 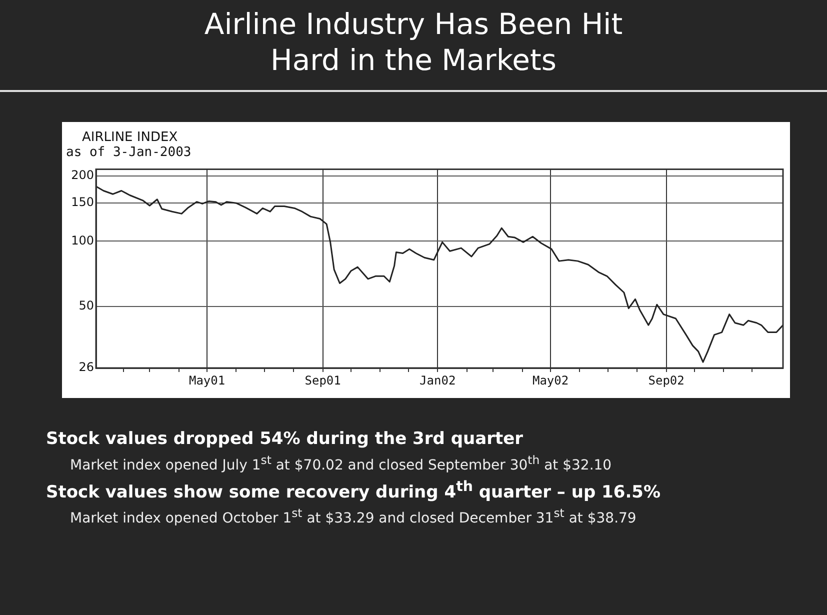 What do you see at coordinates (86, 305) in the screenshot?
I see `y-tick-label: 50` at bounding box center [86, 305].